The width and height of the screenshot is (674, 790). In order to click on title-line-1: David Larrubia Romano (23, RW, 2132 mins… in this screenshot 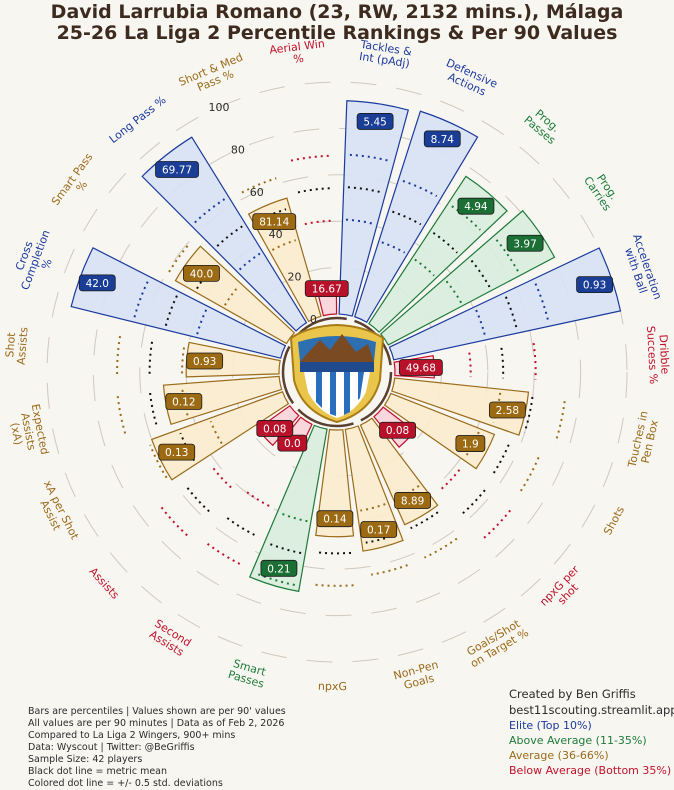, I will do `click(337, 12)`.